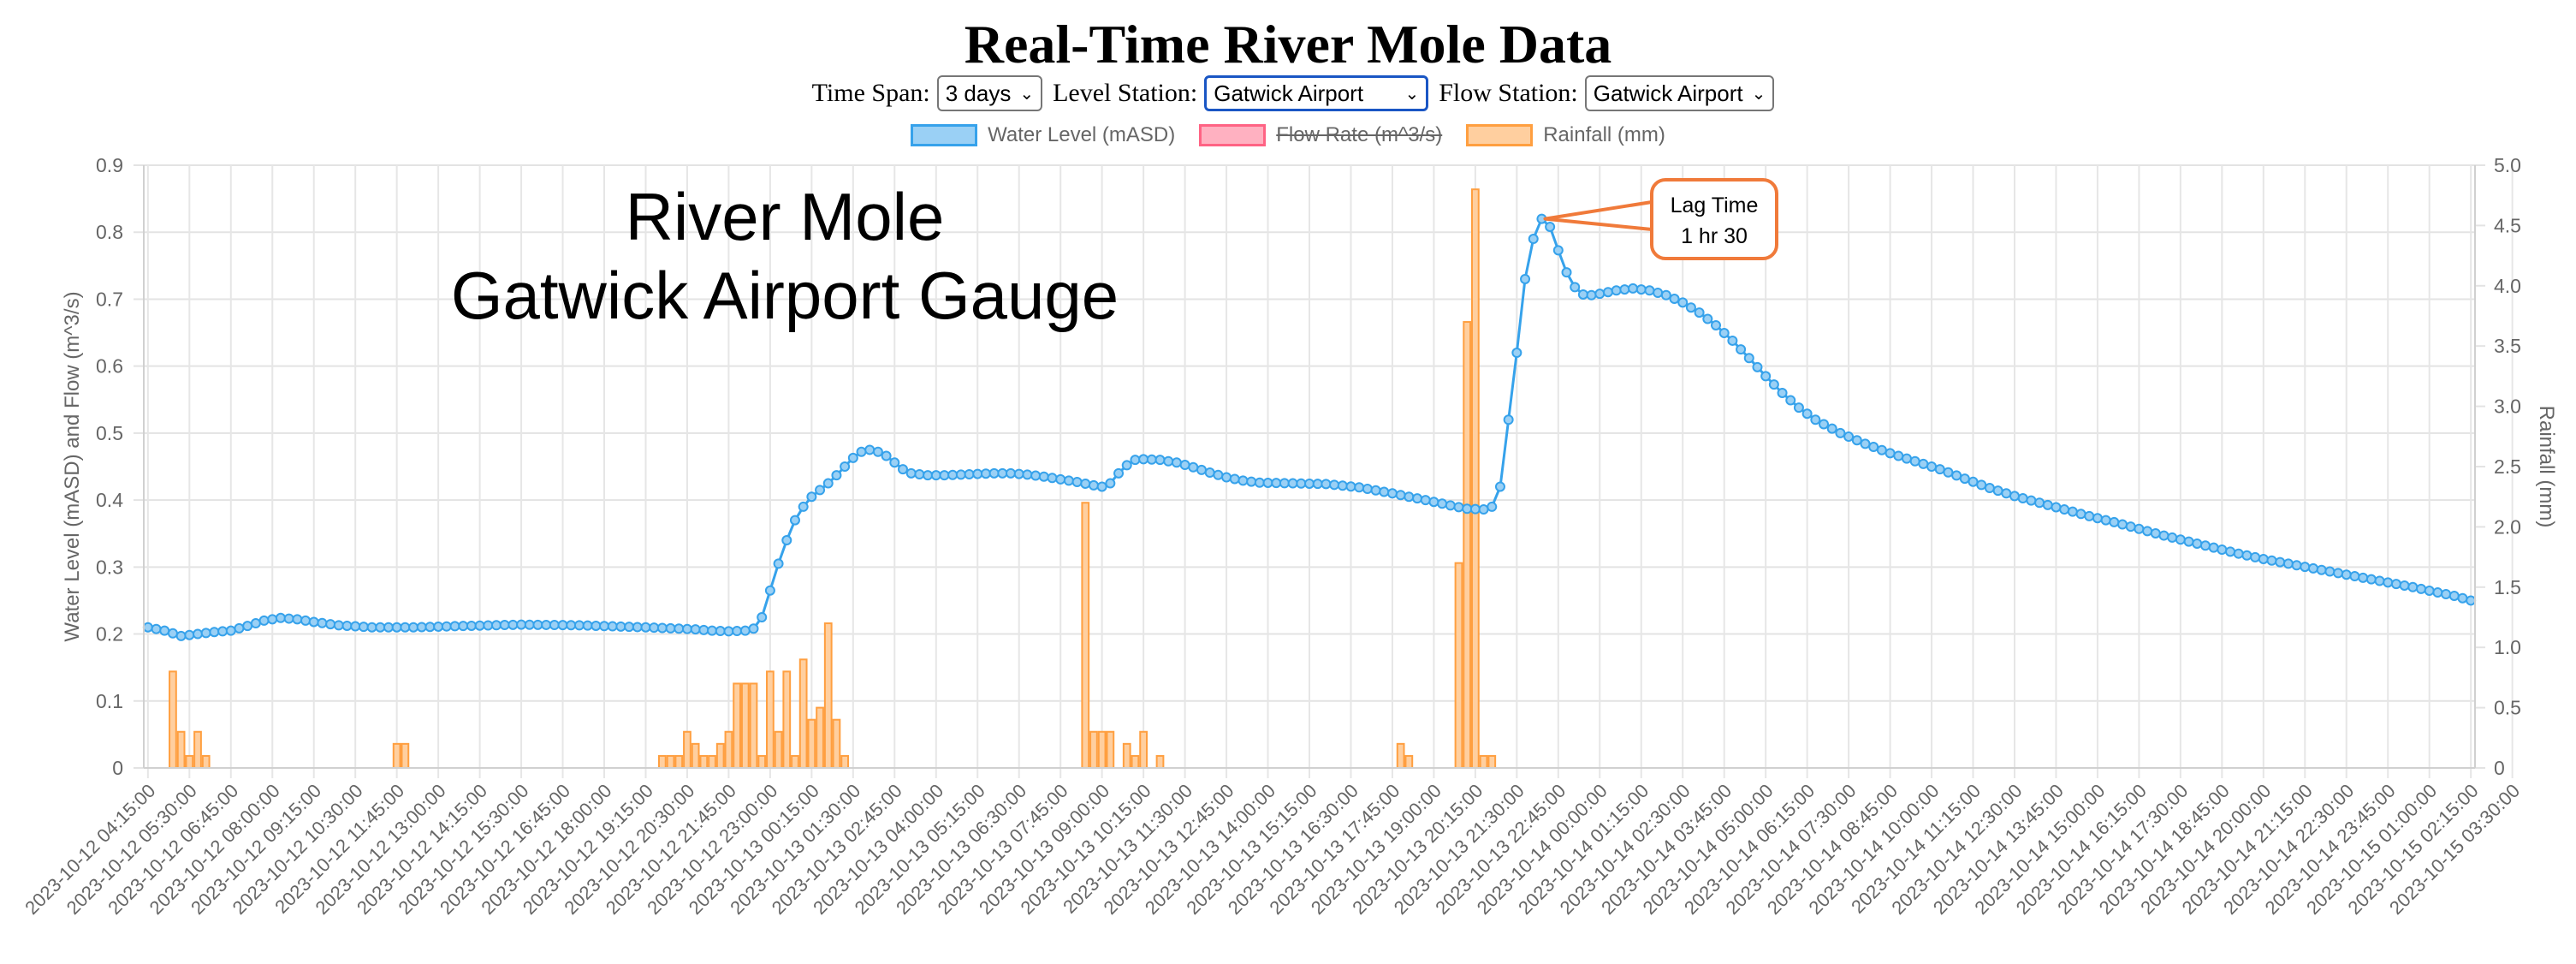 The image size is (2576, 964). What do you see at coordinates (978, 93) in the screenshot?
I see `time-span-value: 3 days` at bounding box center [978, 93].